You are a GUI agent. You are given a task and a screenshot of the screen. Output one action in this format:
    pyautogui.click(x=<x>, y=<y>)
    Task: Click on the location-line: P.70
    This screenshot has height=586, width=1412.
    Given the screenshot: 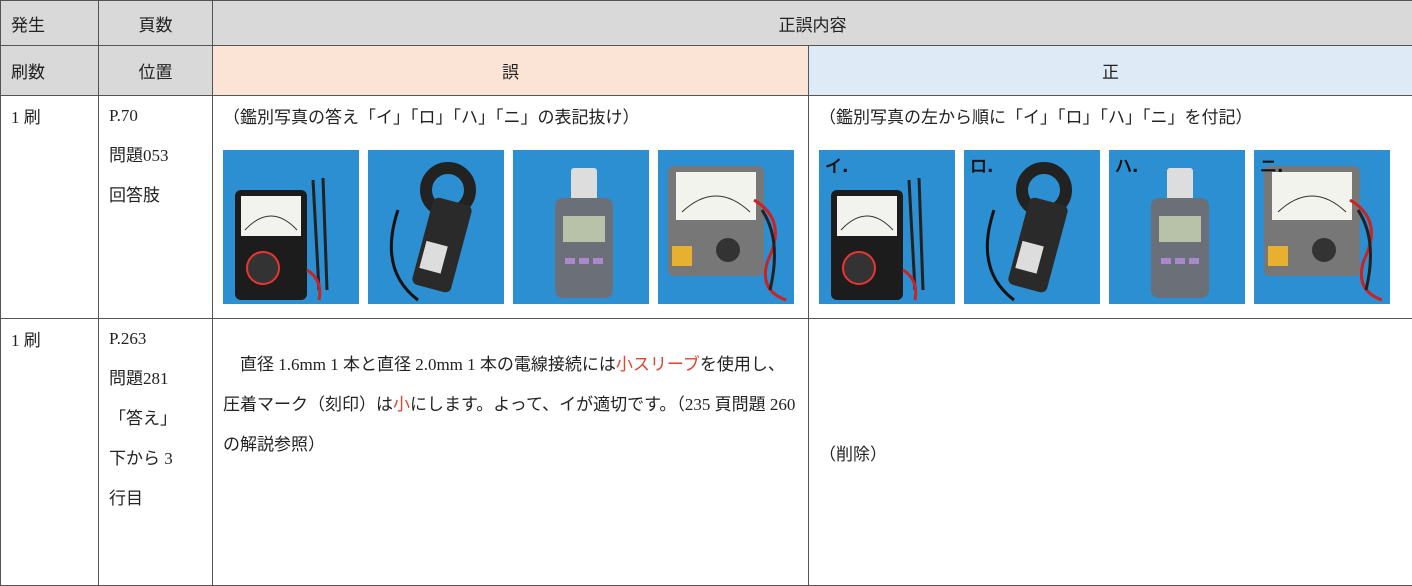 What is the action you would take?
    pyautogui.click(x=155, y=116)
    